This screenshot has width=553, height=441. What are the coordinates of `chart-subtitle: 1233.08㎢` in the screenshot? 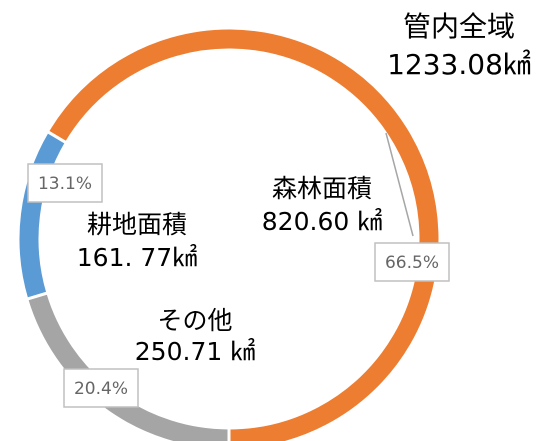 It's located at (459, 64).